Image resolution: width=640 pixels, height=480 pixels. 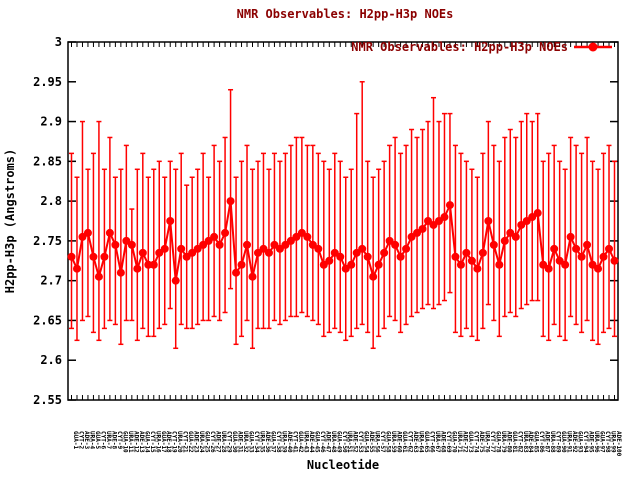 What do you see at coordinates (530, 442) in the screenshot?
I see `x-tick-label: ADE-84` at bounding box center [530, 442].